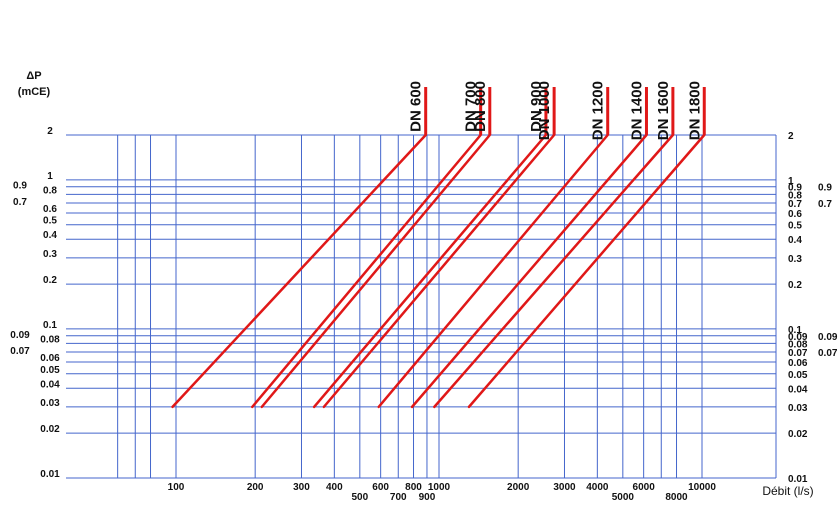 The image size is (839, 508). What do you see at coordinates (471, 106) in the screenshot?
I see `series-label: DN 700` at bounding box center [471, 106].